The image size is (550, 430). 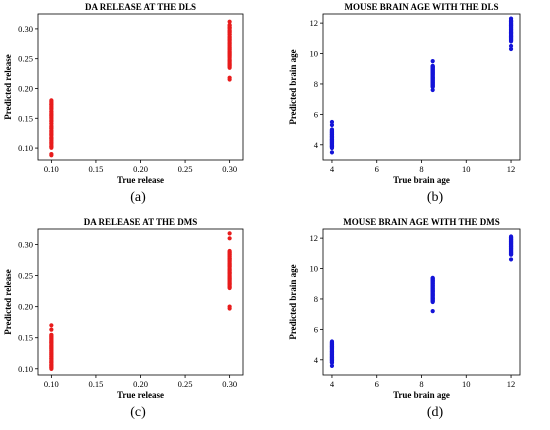 What do you see at coordinates (138, 197) in the screenshot?
I see `caption-a: (a)` at bounding box center [138, 197].